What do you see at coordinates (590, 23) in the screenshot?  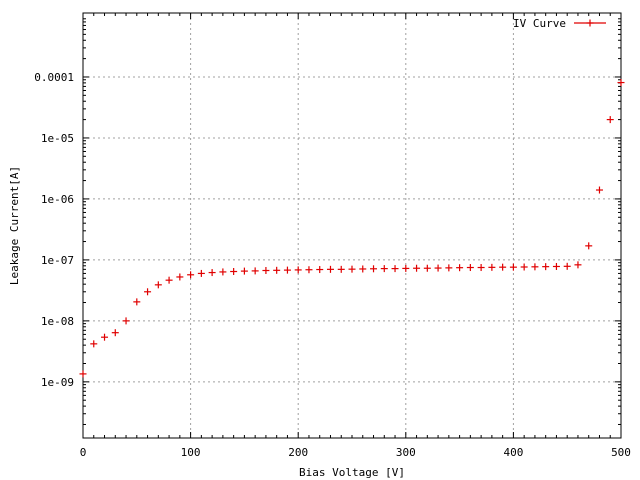 I see `legend-marker` at bounding box center [590, 23].